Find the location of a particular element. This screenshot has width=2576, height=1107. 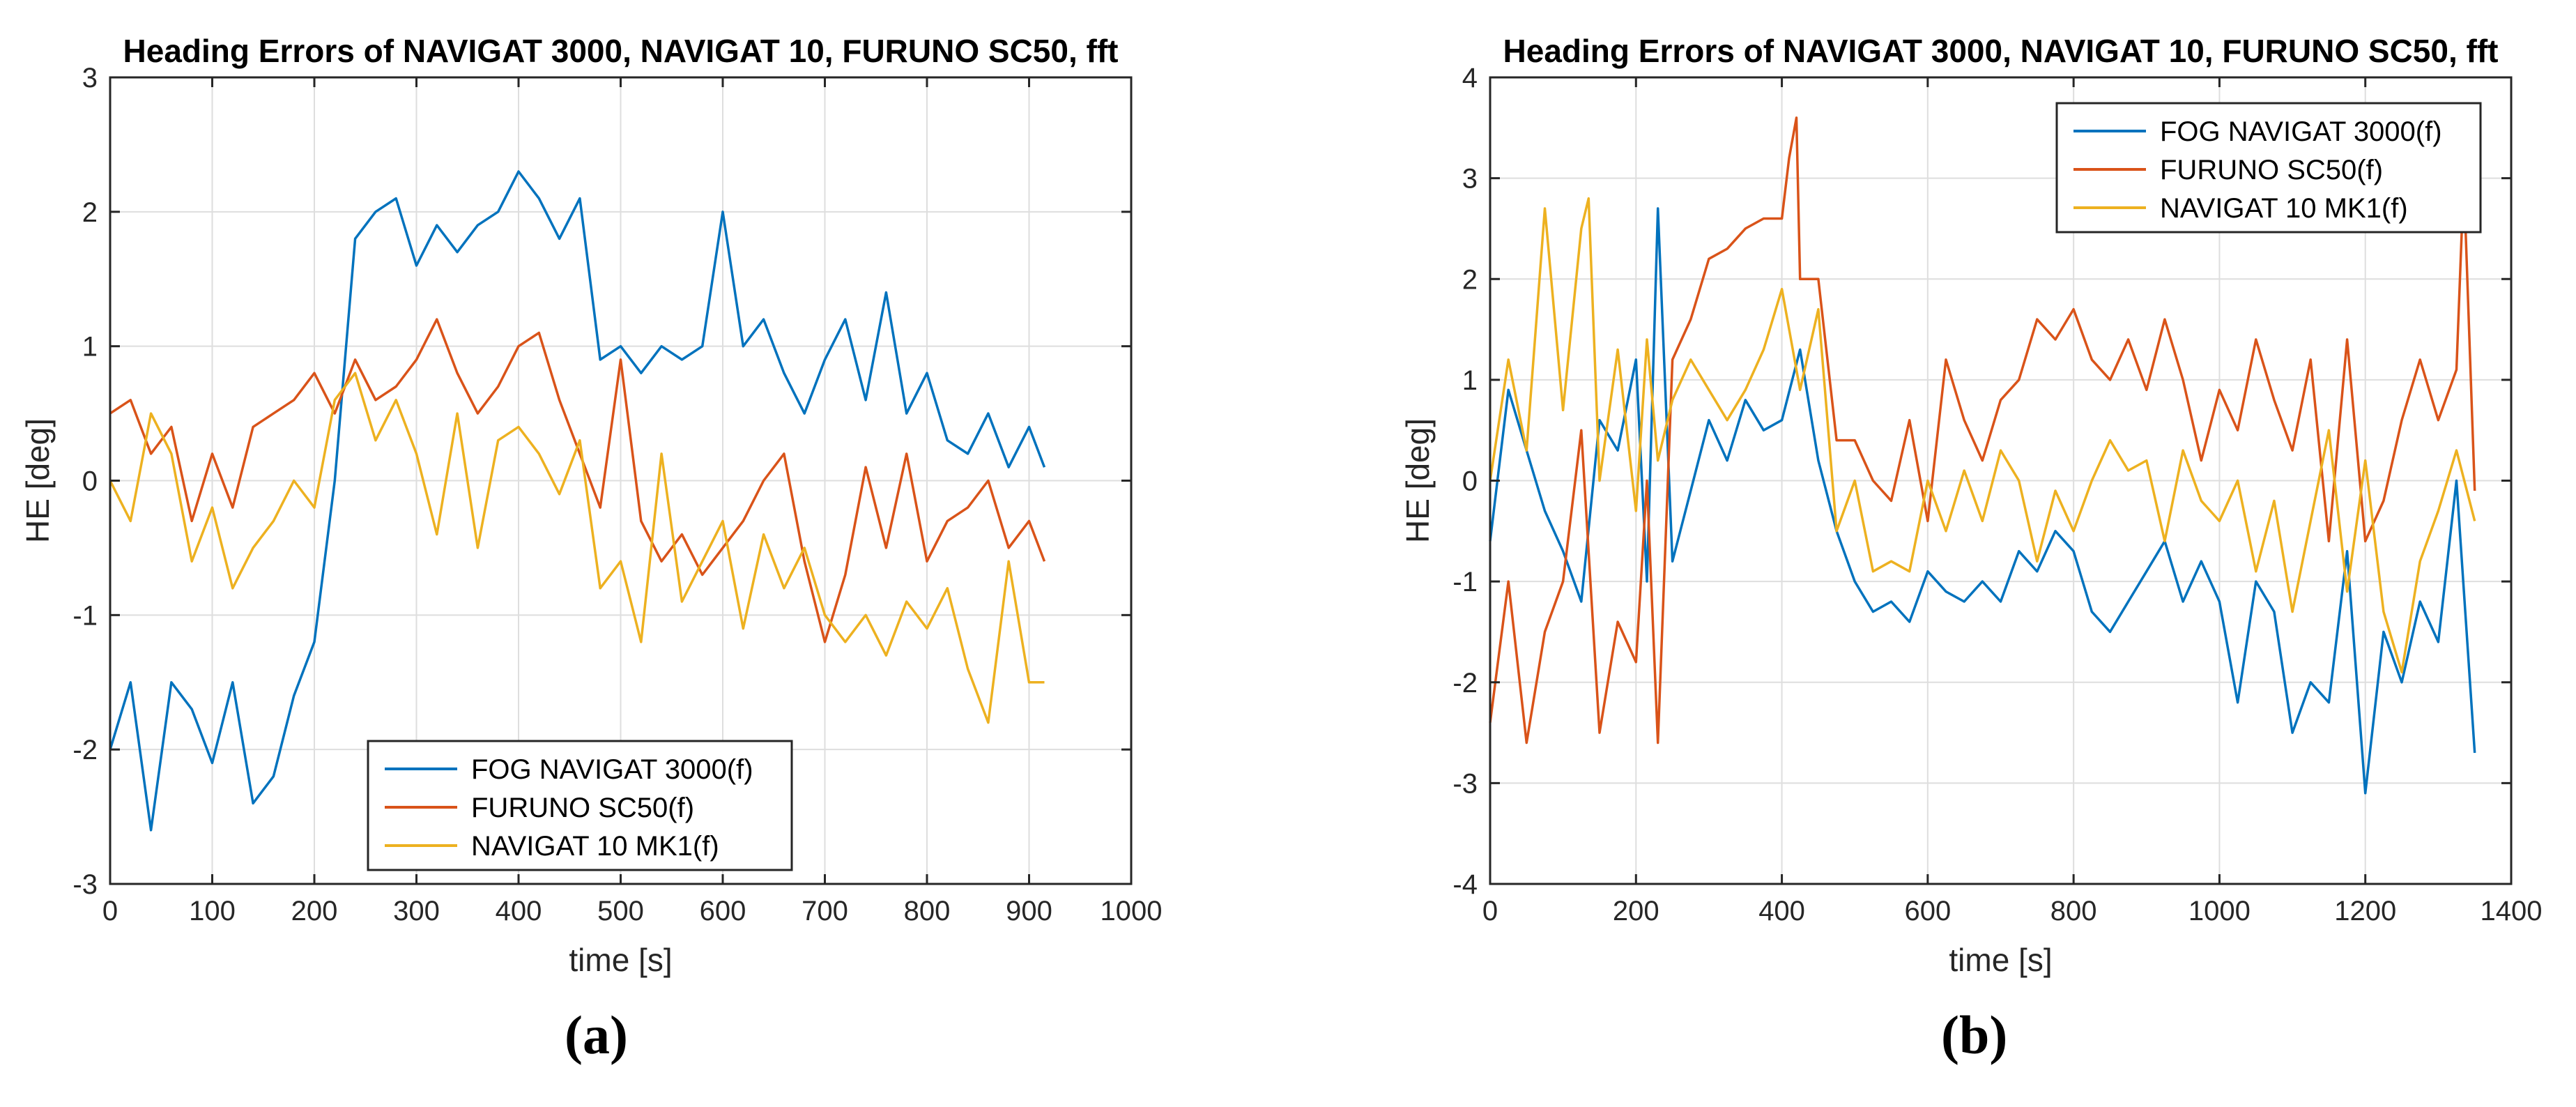

x-tick-label: 1400 is located at coordinates (2512, 911).